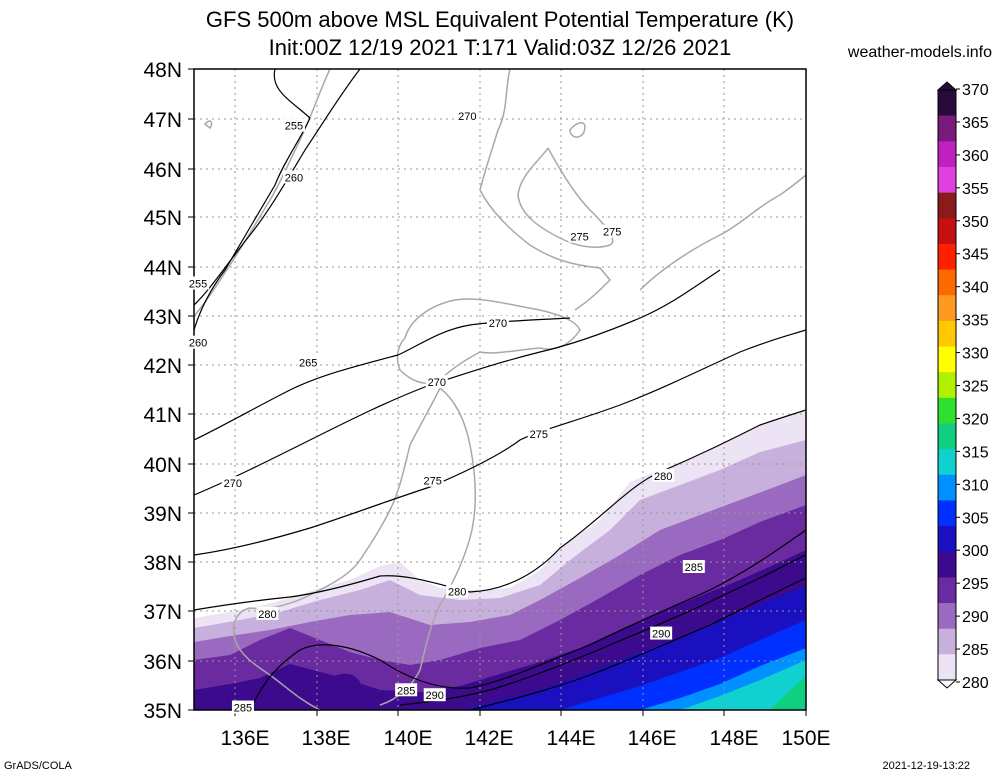 Image resolution: width=1000 pixels, height=779 pixels. Describe the element at coordinates (975, 419) in the screenshot. I see `colorbar-label: 320` at that location.